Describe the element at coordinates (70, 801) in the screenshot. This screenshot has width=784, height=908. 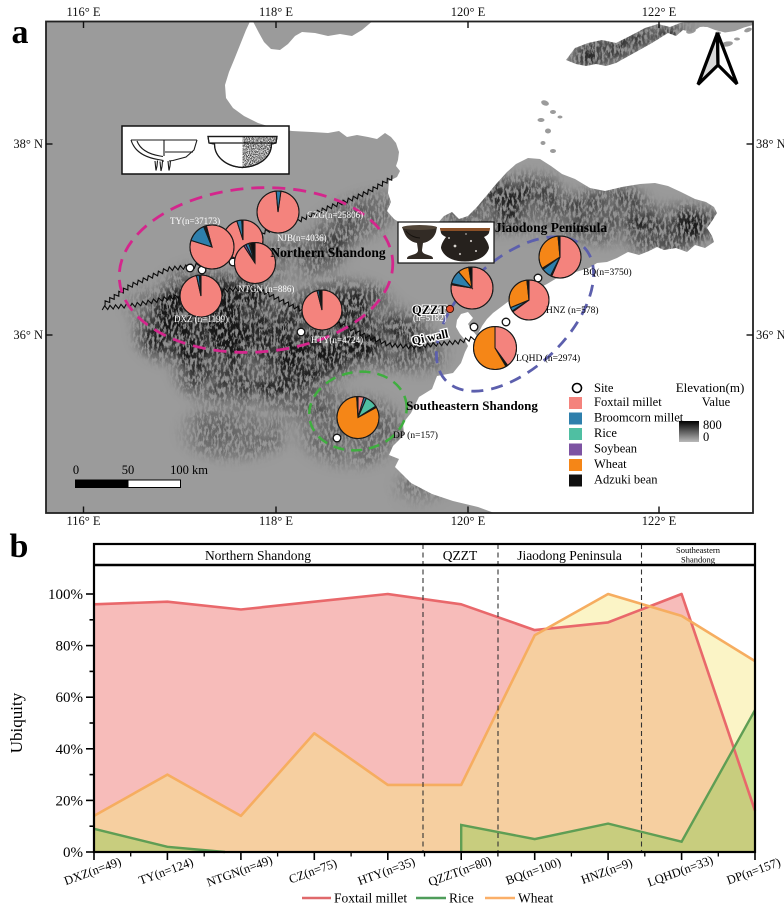
I see `svg-text: 20%` at that location.